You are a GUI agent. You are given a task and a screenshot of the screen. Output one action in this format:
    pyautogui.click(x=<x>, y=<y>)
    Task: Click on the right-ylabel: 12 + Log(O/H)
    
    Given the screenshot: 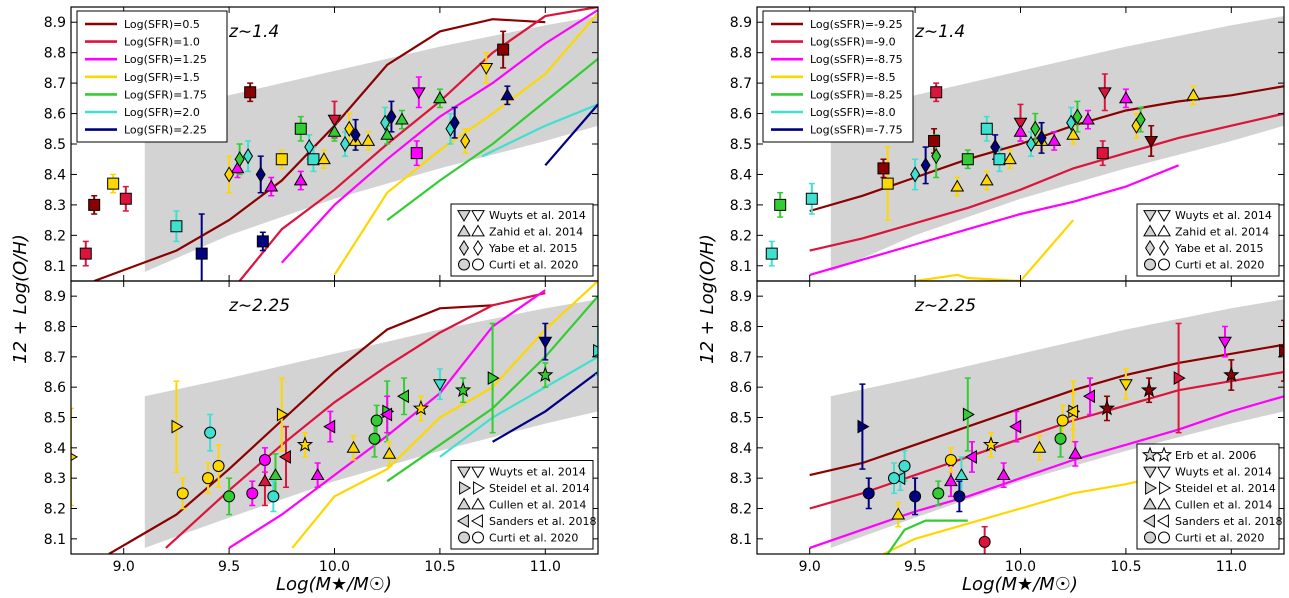 What is the action you would take?
    pyautogui.click(x=707, y=299)
    